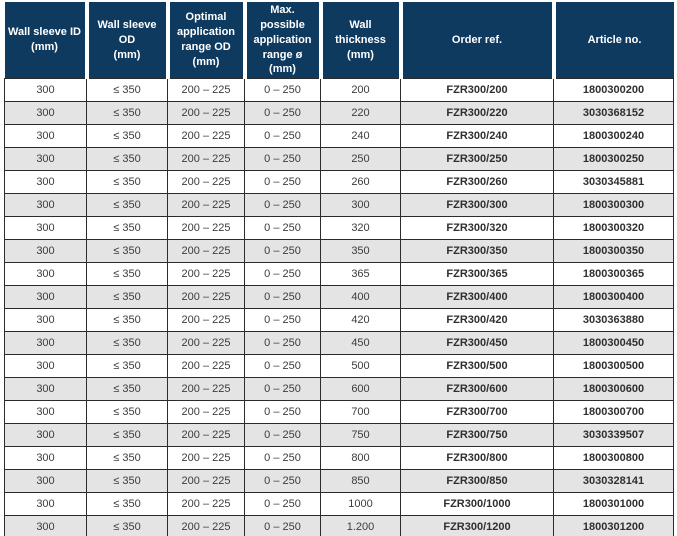  Describe the element at coordinates (613, 159) in the screenshot. I see `cell-article-no: 1800300250` at that location.